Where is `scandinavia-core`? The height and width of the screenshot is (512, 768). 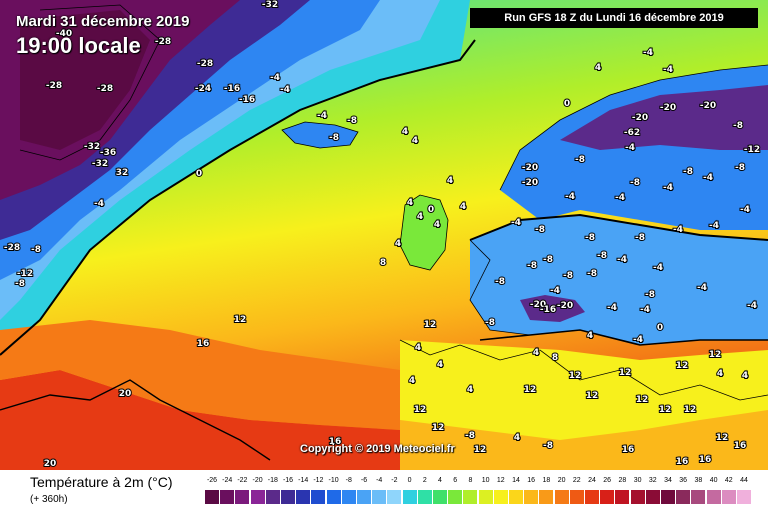 scandinavia-core is located at coordinates (664, 117).